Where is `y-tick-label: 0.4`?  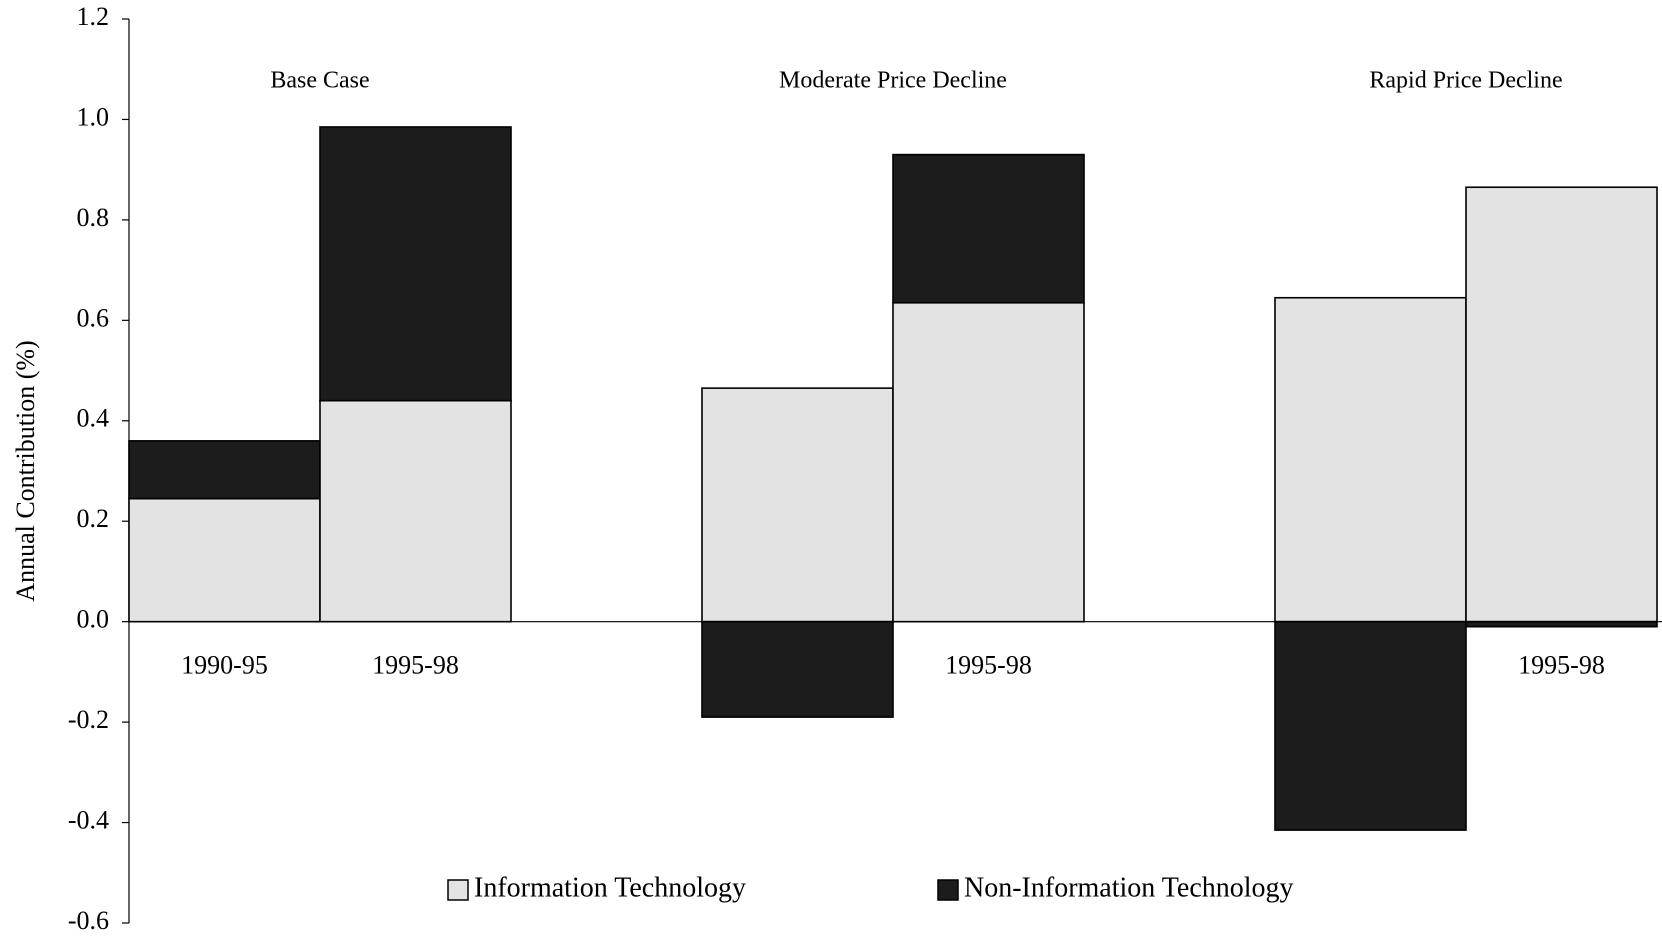 y-tick-label: 0.4 is located at coordinates (93, 418).